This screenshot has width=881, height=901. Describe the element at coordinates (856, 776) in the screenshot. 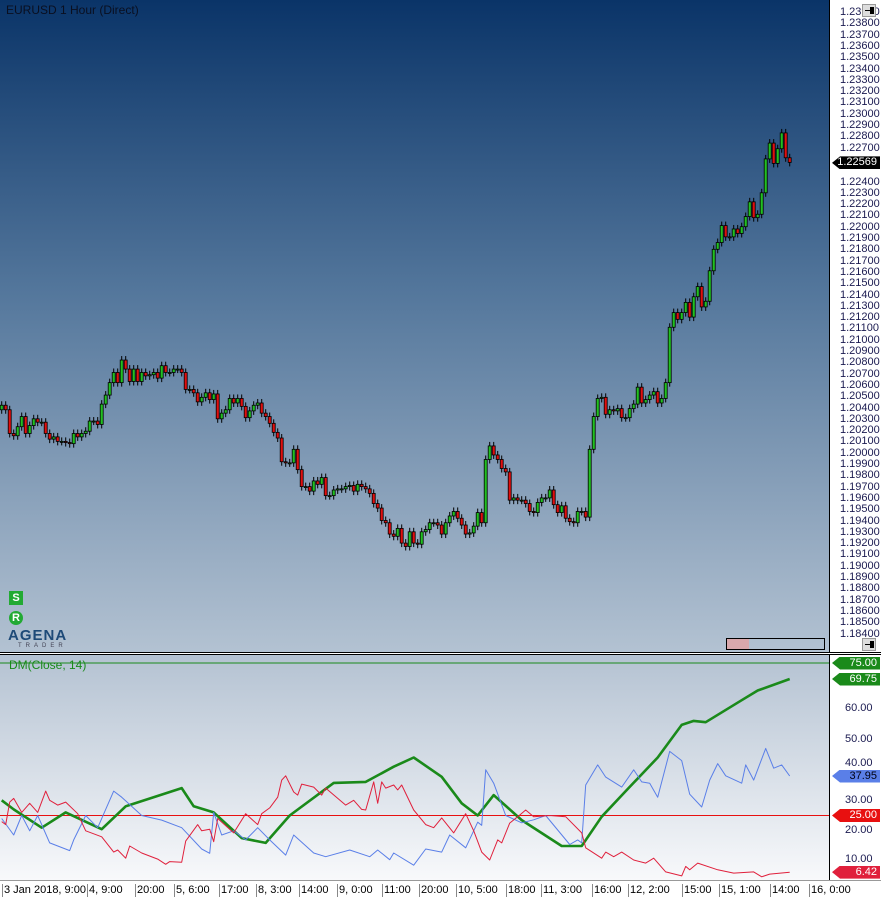

I see `plus_di-value-marker: 37.95` at that location.